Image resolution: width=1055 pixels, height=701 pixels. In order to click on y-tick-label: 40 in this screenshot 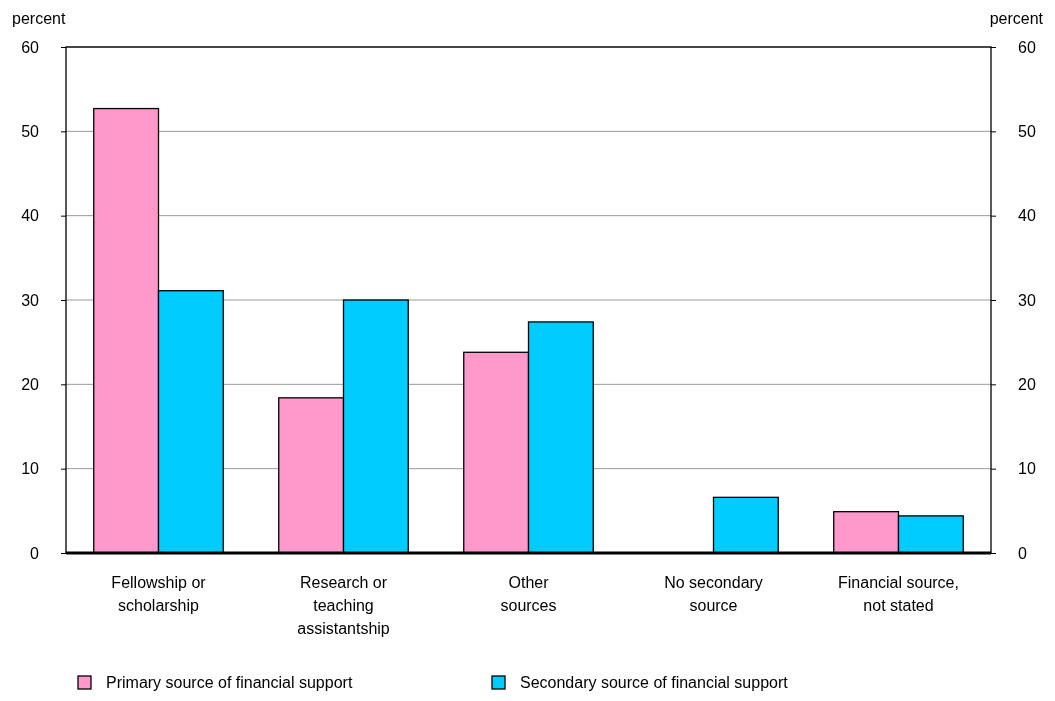, I will do `click(30, 216)`.